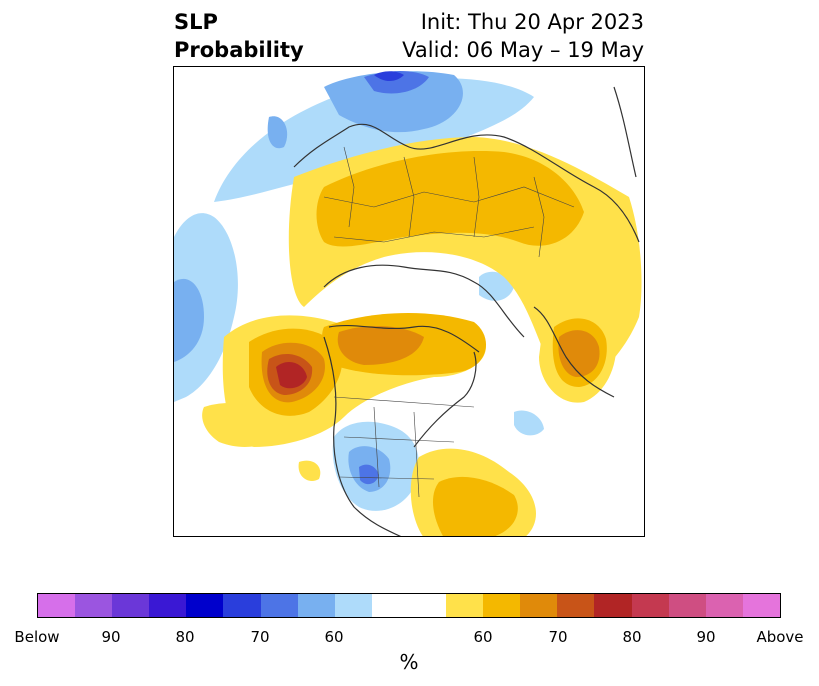 Image resolution: width=819 pixels, height=686 pixels. Describe the element at coordinates (532, 22) in the screenshot. I see `init-date: Init: Thu 20 Apr 2023` at that location.